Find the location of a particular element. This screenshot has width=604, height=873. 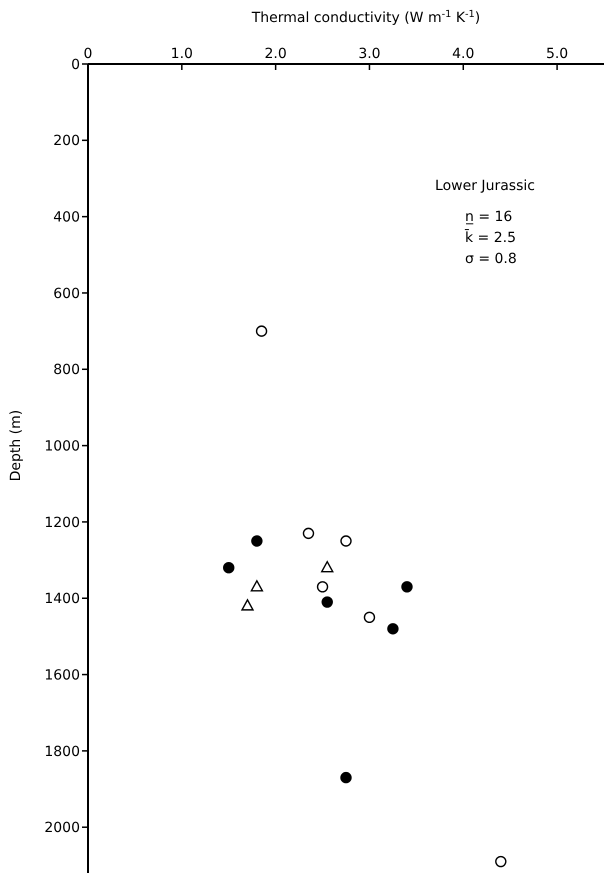

y-tick-label: 1400 is located at coordinates (62, 599).